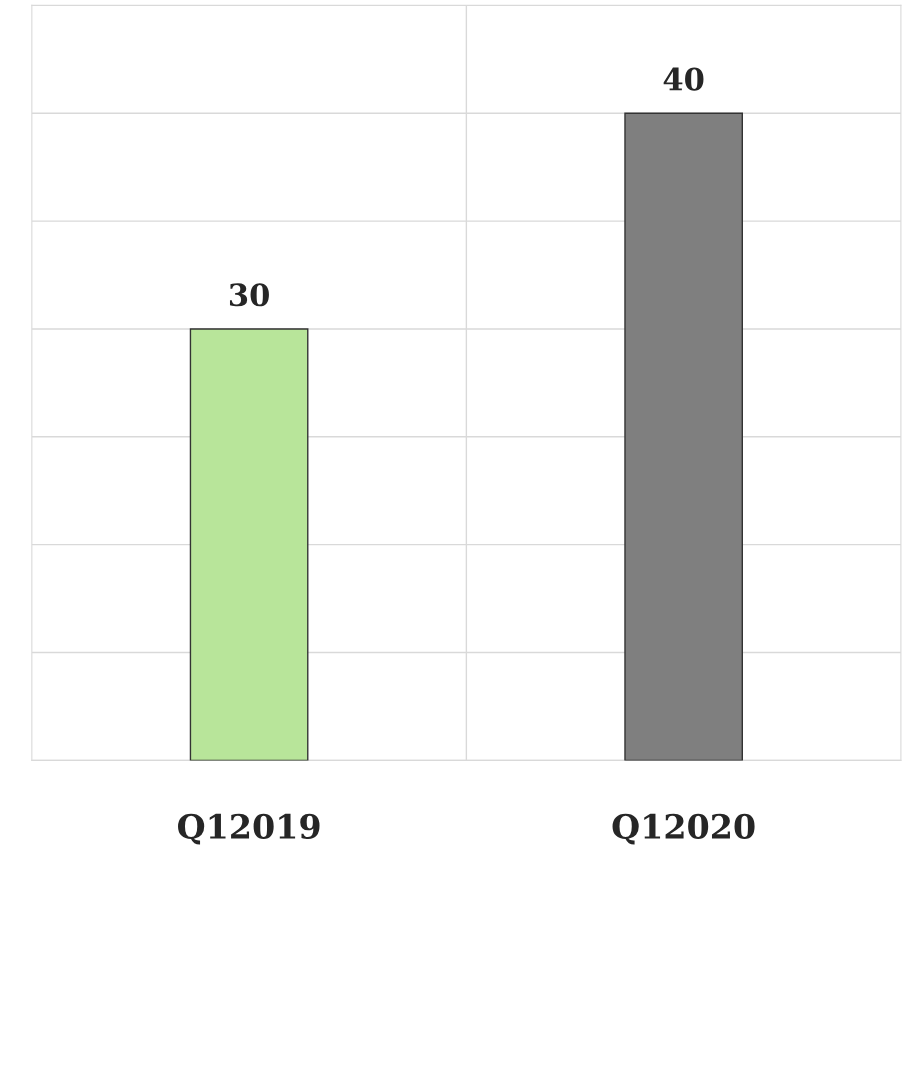  I want to click on data-label: 30, so click(249, 295).